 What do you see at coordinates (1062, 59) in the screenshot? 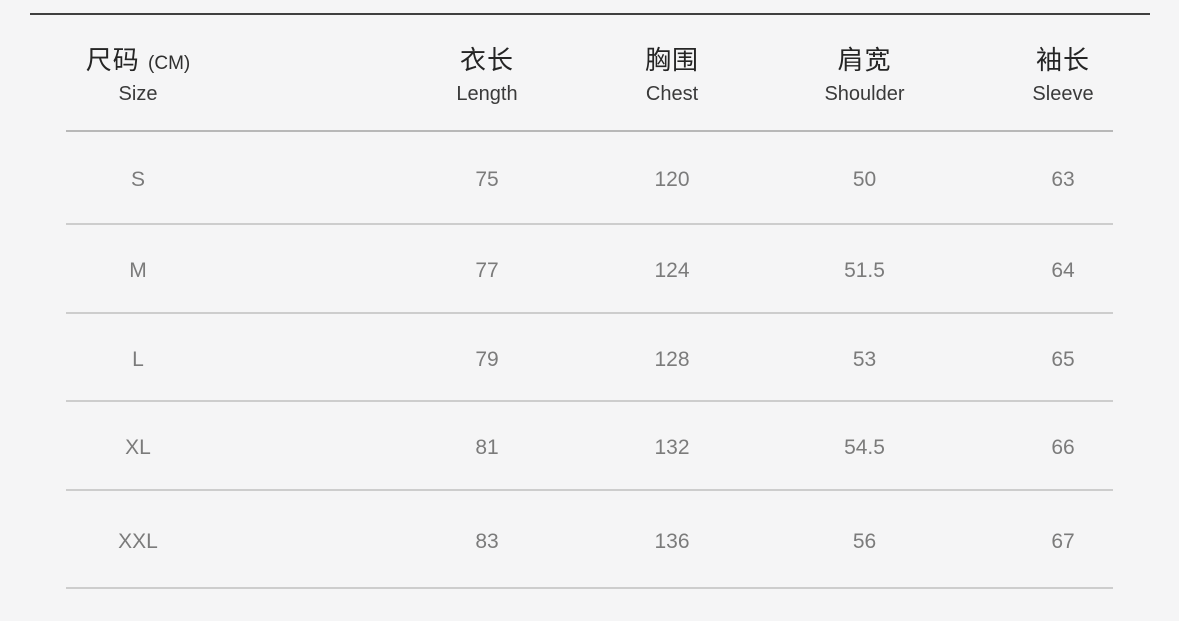
I see `header-sleeve-cn: 袖长` at bounding box center [1062, 59].